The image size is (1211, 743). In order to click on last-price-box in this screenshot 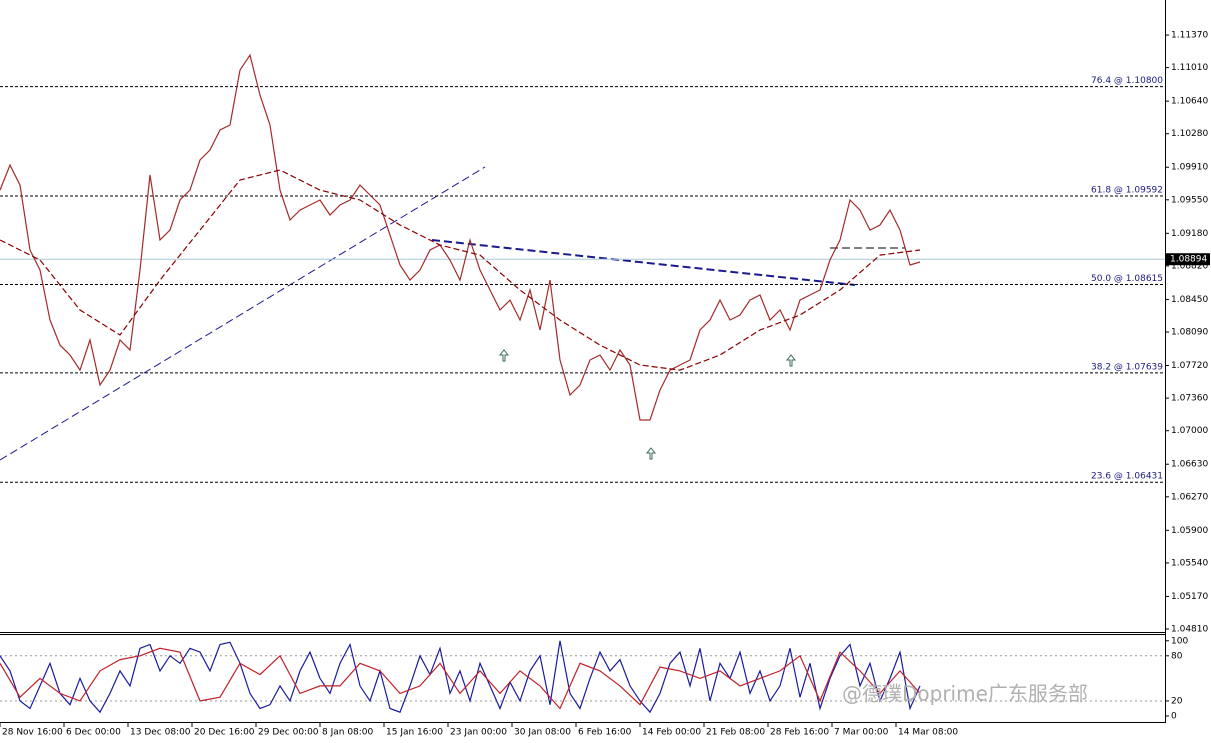, I will do `click(1188, 259)`.